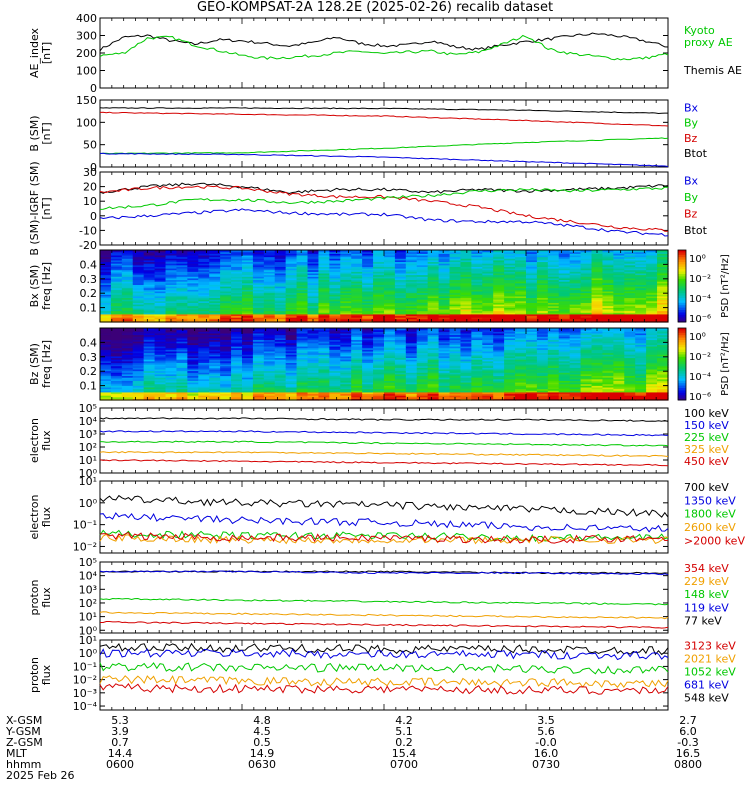 The width and height of the screenshot is (750, 800). I want to click on colorbar-segment, so click(682, 299).